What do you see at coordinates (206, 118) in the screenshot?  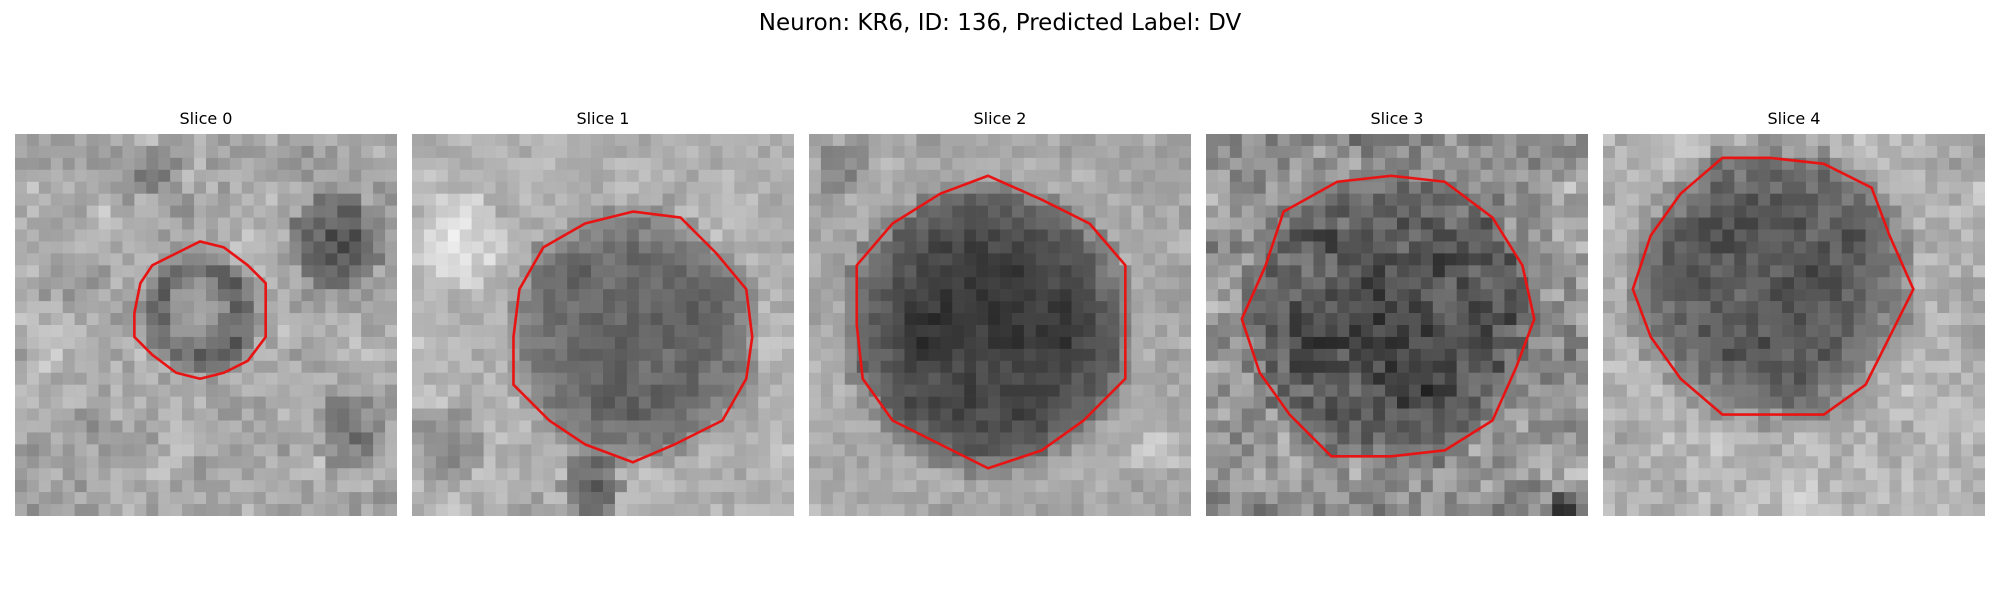 I see `slice-title: Slice 0` at bounding box center [206, 118].